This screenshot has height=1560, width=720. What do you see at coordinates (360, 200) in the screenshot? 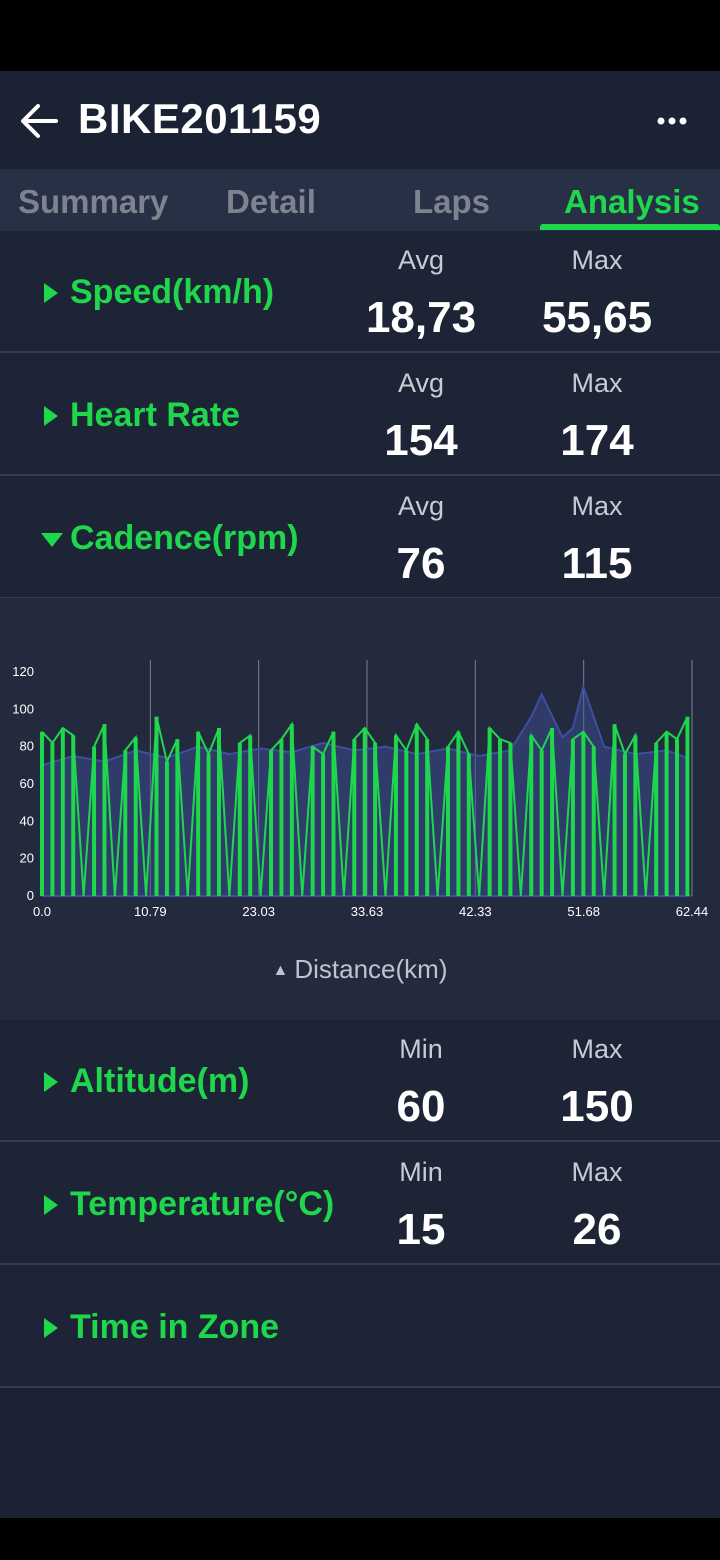
I see `tab-bar: Summary Detail Laps Analysis` at bounding box center [360, 200].